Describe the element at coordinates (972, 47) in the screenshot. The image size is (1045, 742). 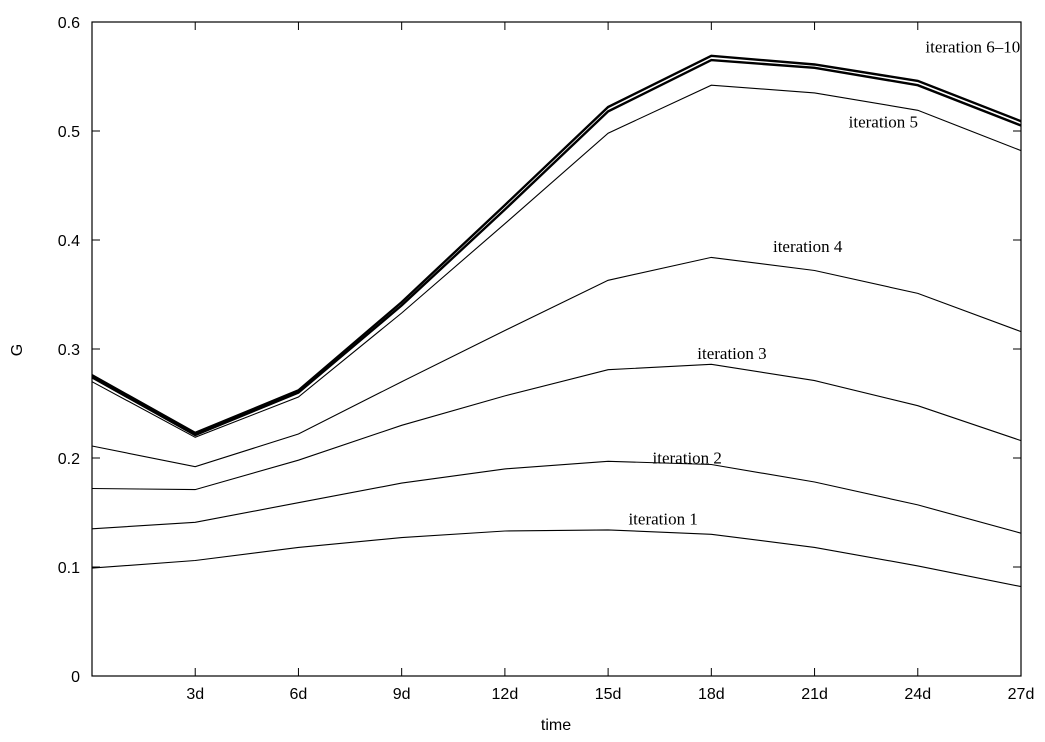
I see `series-annotation: iteration 6–10` at that location.